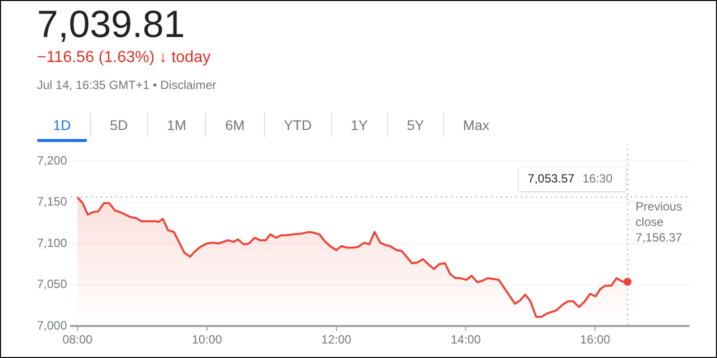 The image size is (717, 358). What do you see at coordinates (52, 201) in the screenshot?
I see `y-tick-label: 7,150` at bounding box center [52, 201].